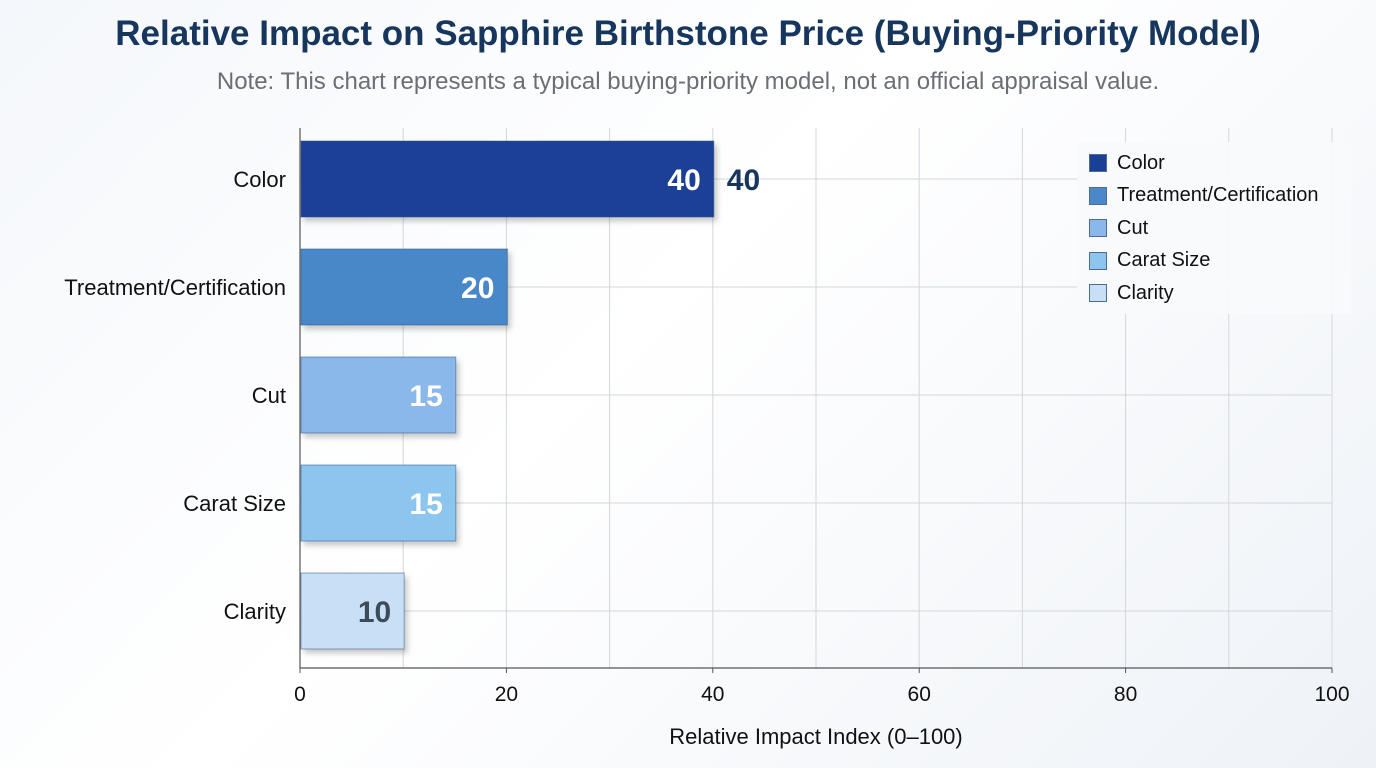  Describe the element at coordinates (234, 503) in the screenshot. I see `y-tick-label: Carat Size` at that location.